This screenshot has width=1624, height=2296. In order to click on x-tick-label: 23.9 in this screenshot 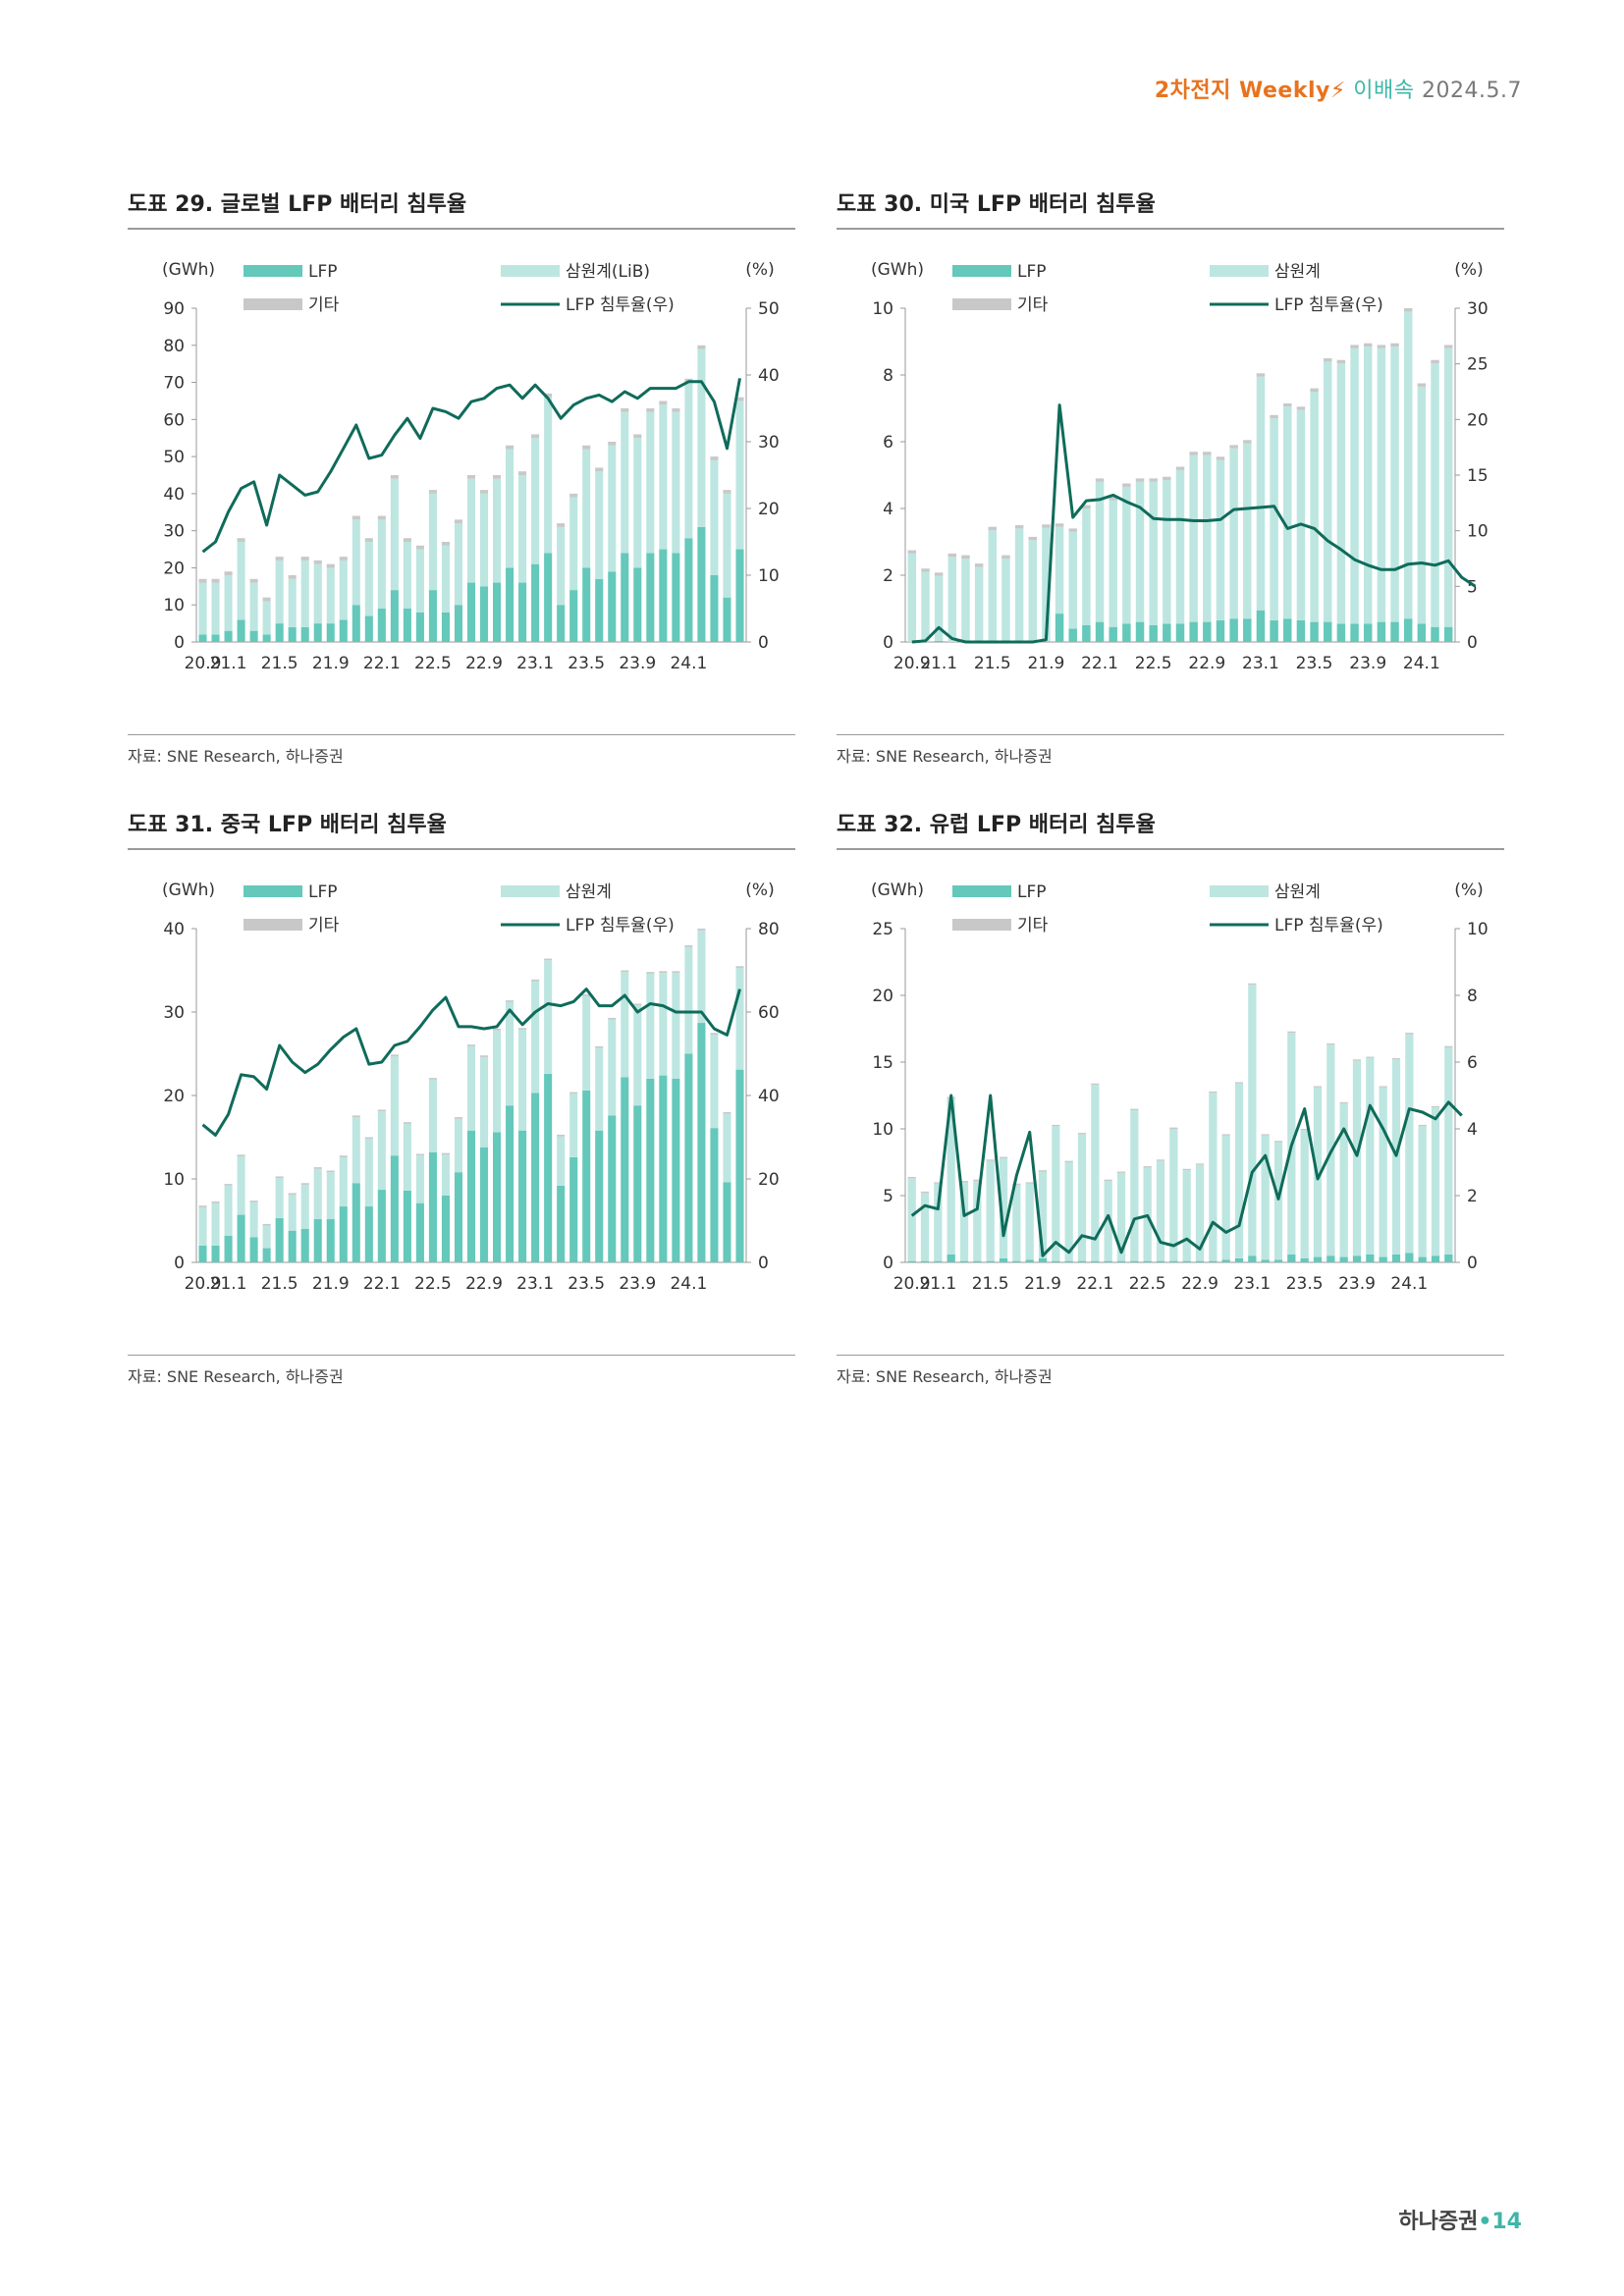, I will do `click(1357, 1284)`.